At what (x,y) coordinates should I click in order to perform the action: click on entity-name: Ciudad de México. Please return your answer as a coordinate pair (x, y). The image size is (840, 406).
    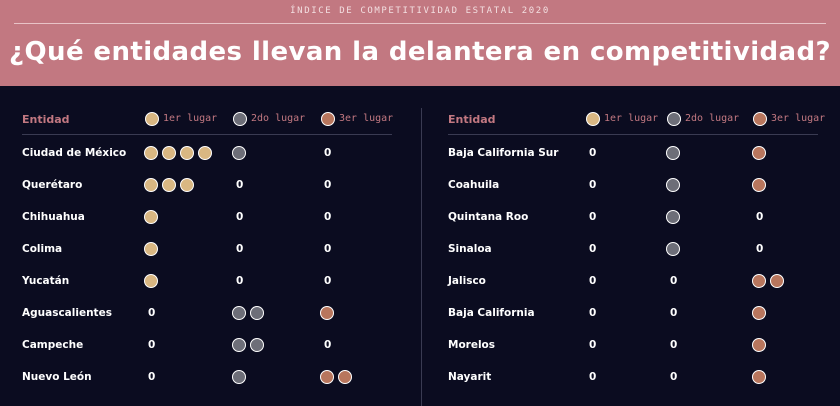
    Looking at the image, I should click on (74, 153).